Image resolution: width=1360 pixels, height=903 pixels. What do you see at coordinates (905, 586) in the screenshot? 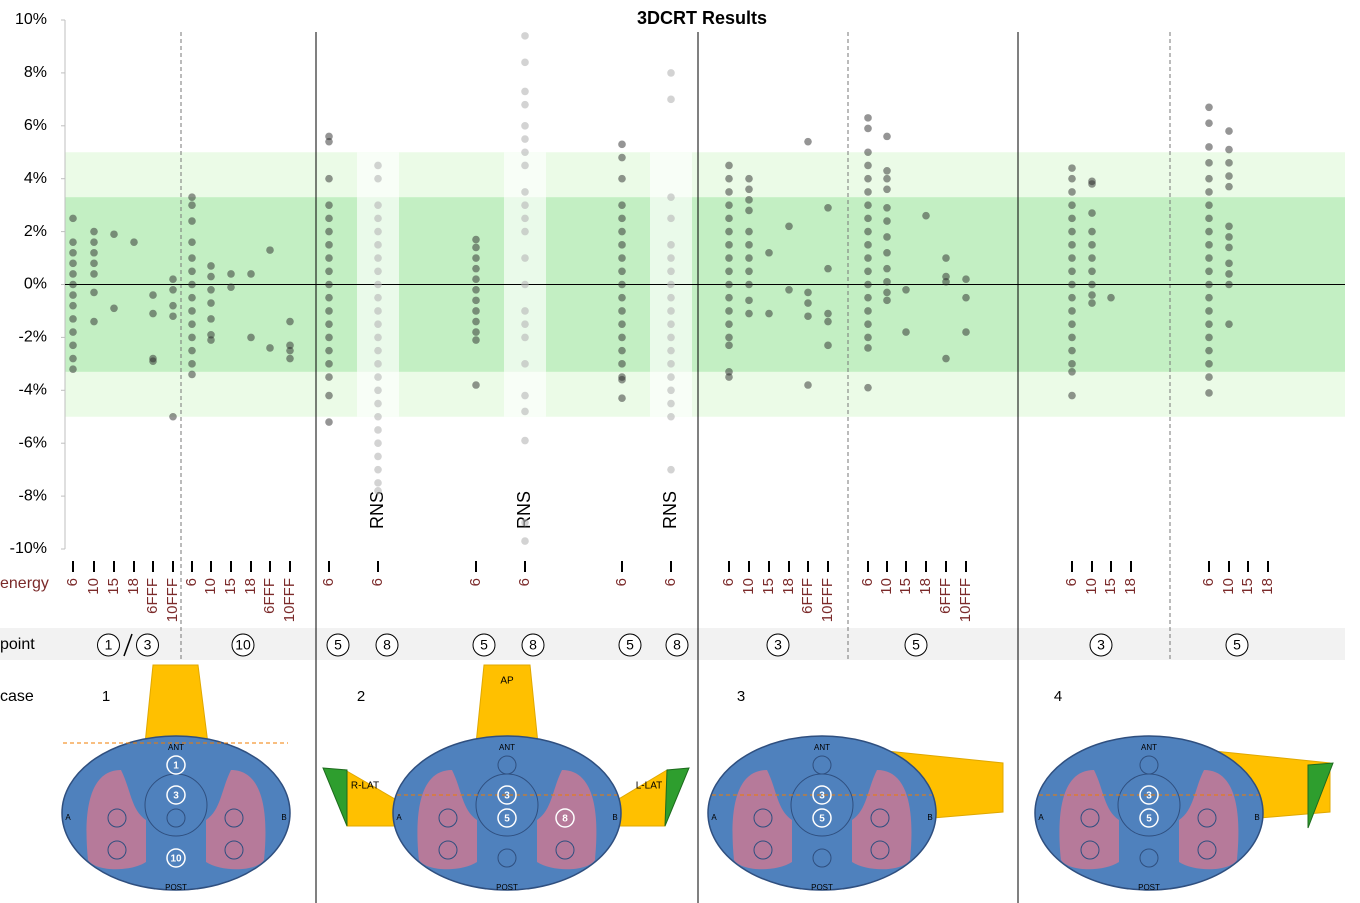
I see `energy-label: 15` at bounding box center [905, 586].